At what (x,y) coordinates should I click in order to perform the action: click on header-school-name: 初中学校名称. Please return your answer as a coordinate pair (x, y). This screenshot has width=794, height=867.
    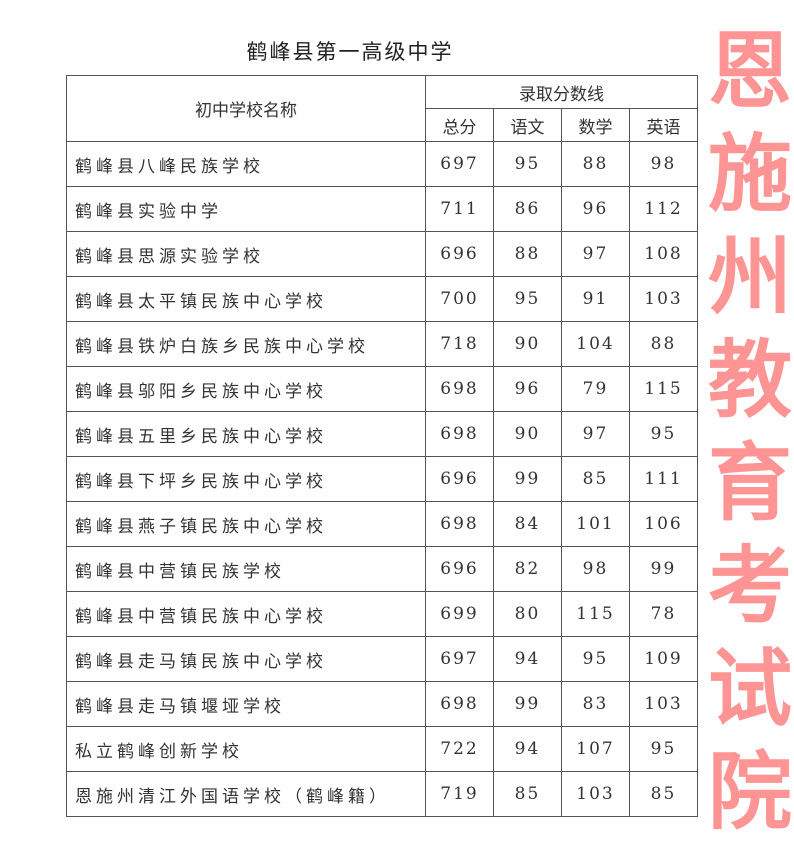
    Looking at the image, I should click on (246, 108).